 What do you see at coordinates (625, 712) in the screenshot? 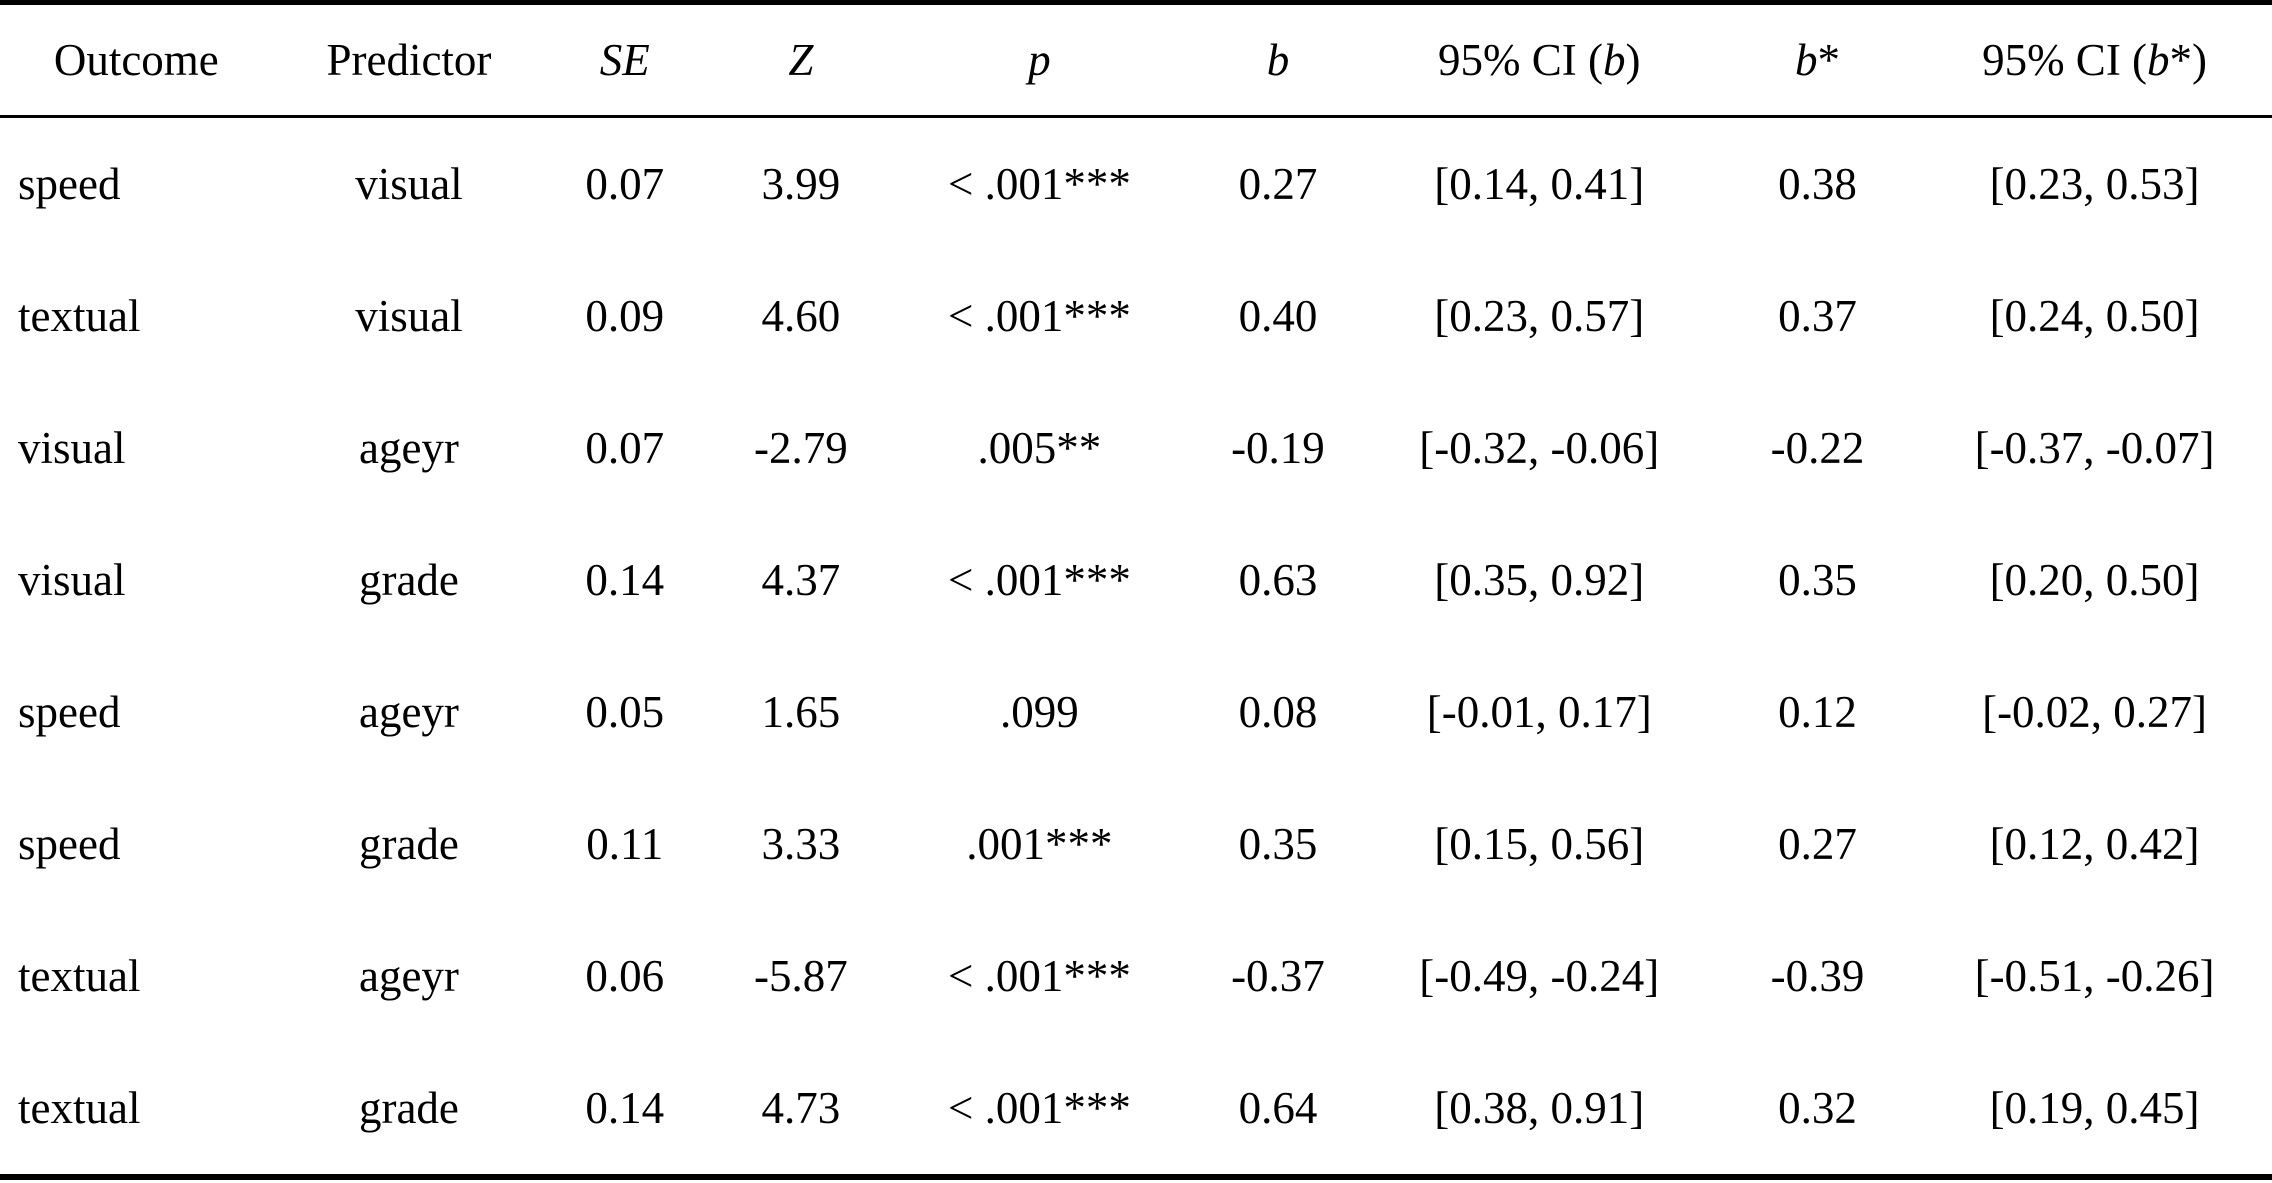
I see `cell-se: 0.05` at bounding box center [625, 712].